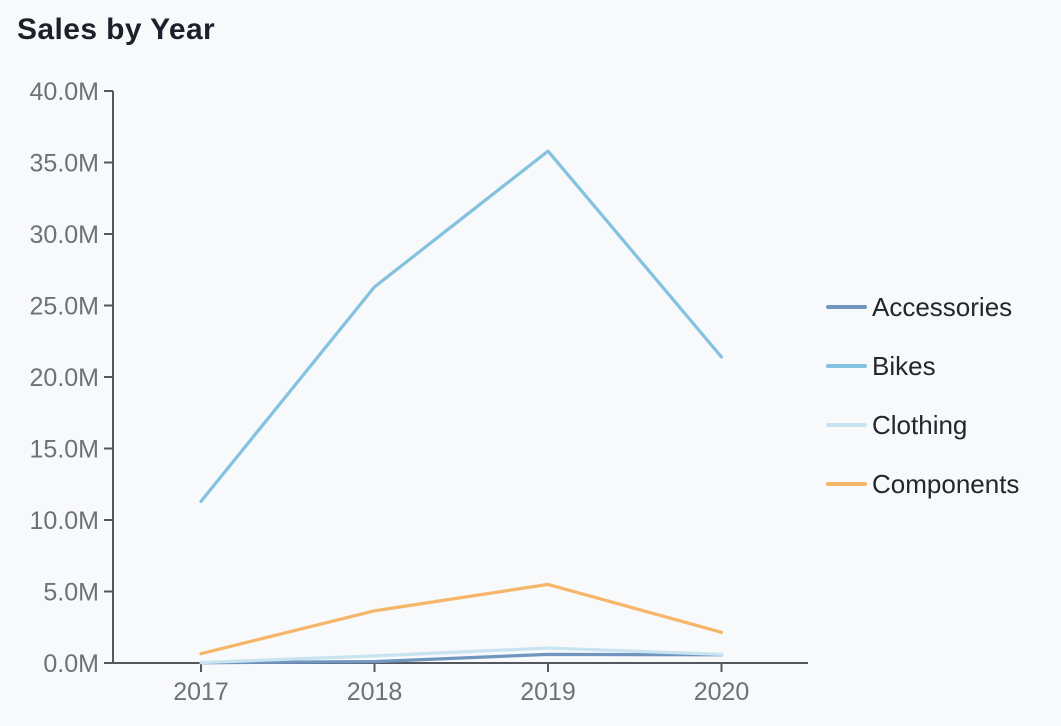 The width and height of the screenshot is (1061, 726). I want to click on legend-item-clothing: Clothing, so click(922, 425).